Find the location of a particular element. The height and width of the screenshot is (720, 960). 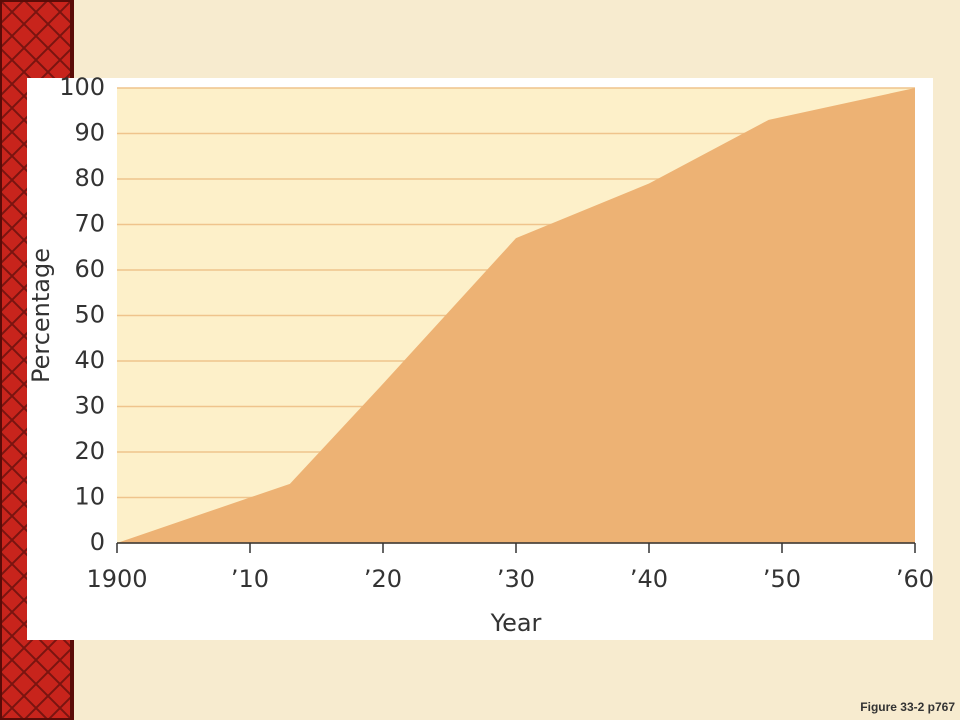

y-tick-label: 70 is located at coordinates (89, 224).